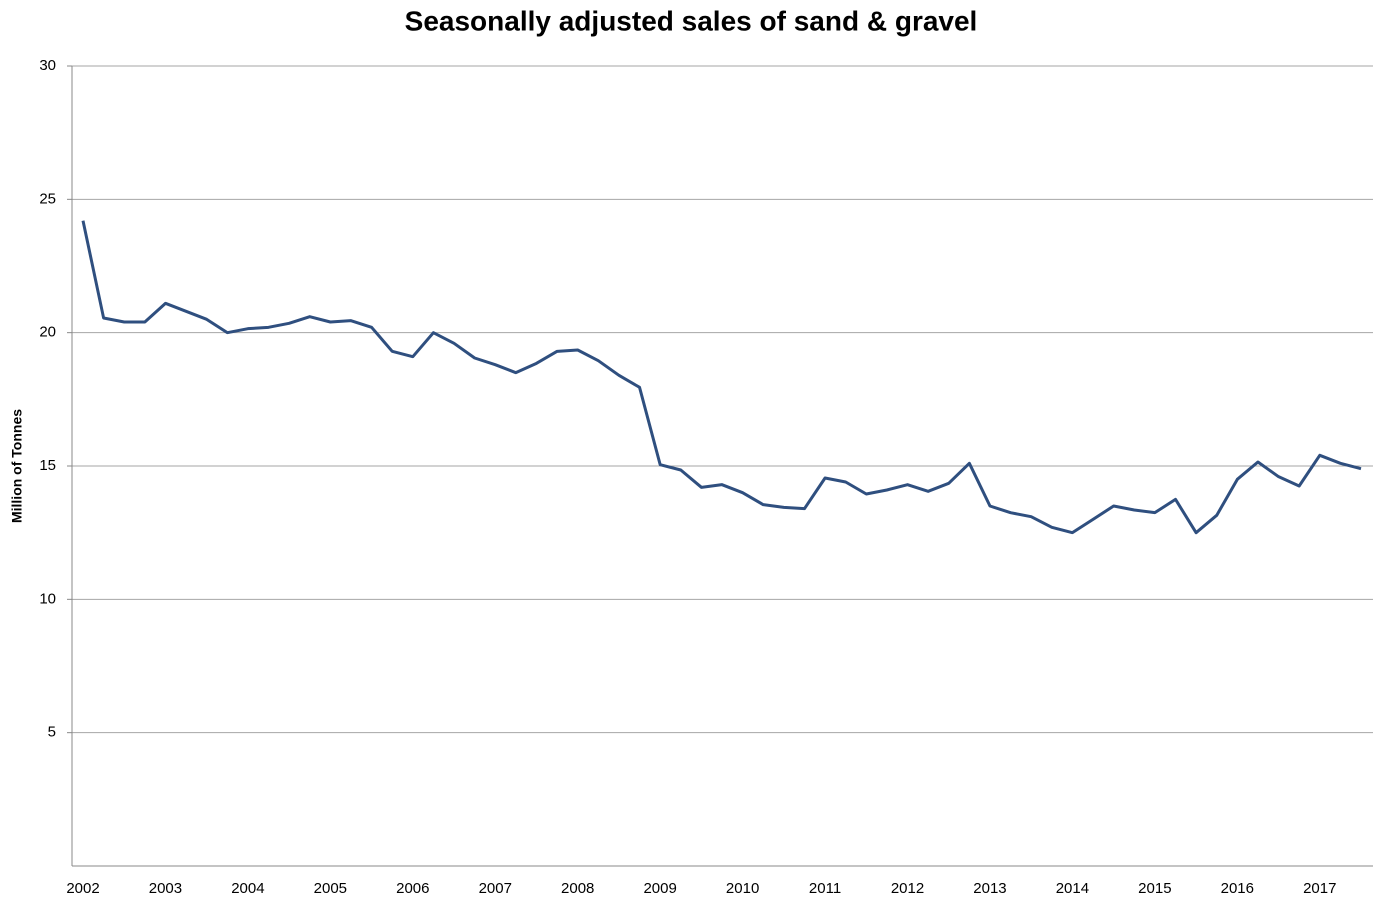 Image resolution: width=1381 pixels, height=899 pixels. Describe the element at coordinates (165, 888) in the screenshot. I see `x-tick-label: 2003` at that location.